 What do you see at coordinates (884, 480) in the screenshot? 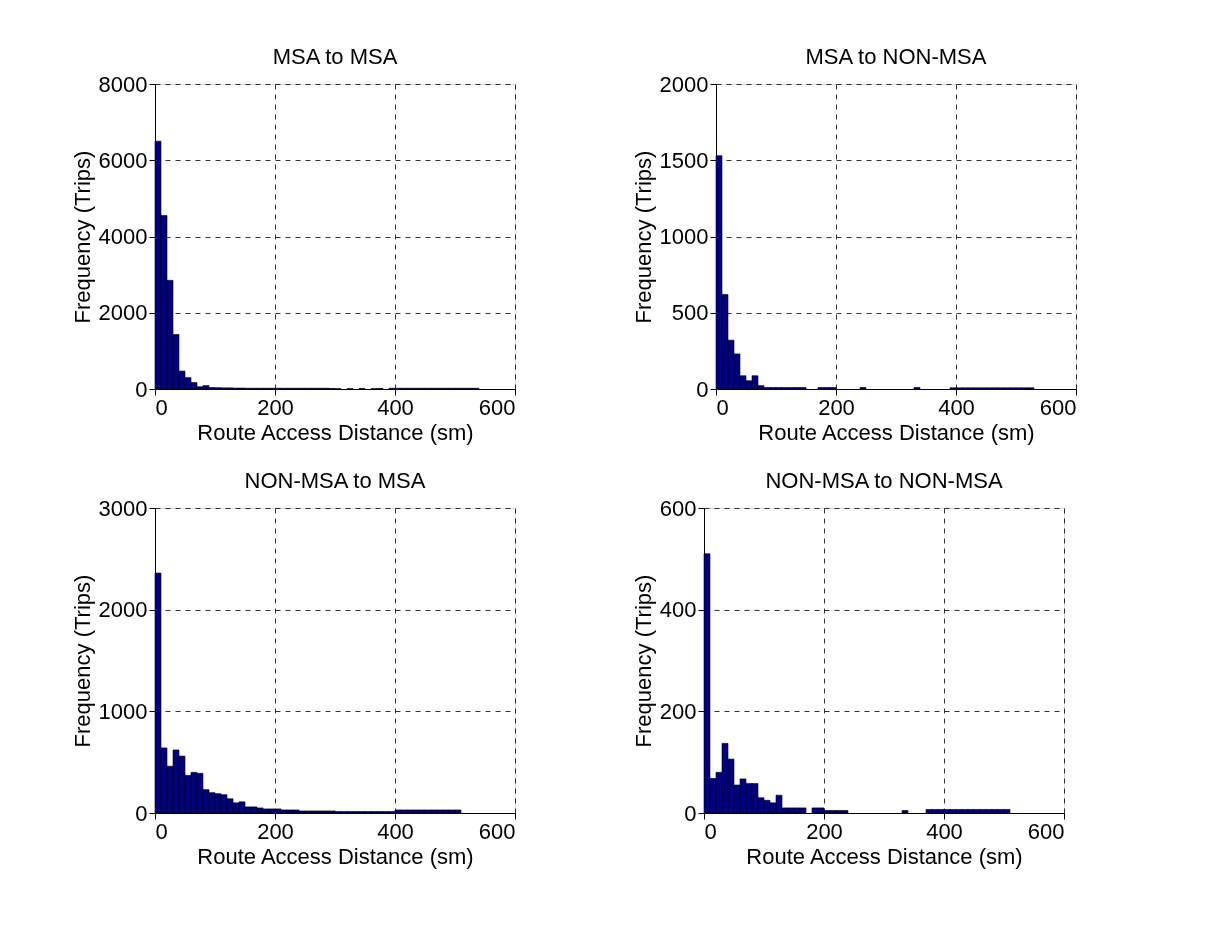
I see `chart-title: NON-MSA to NON-MSA` at bounding box center [884, 480].